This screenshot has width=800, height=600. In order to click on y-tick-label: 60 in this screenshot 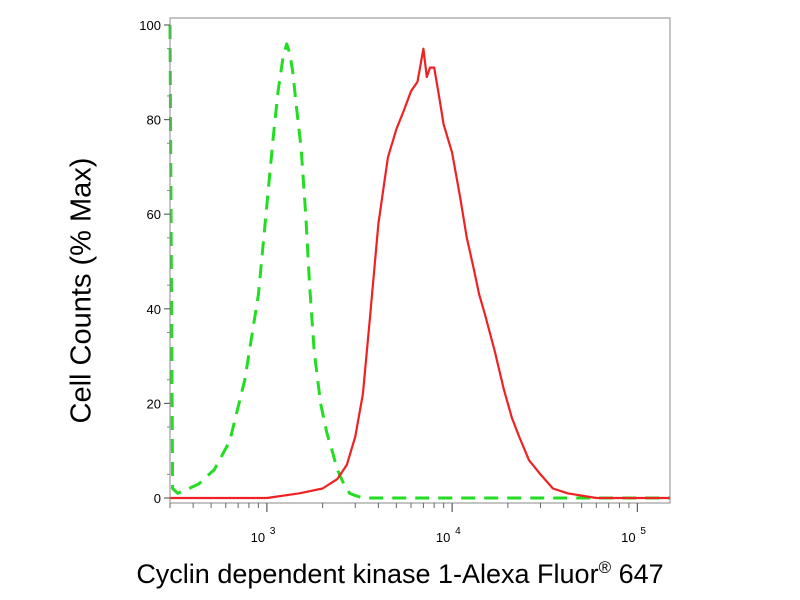, I will do `click(154, 214)`.